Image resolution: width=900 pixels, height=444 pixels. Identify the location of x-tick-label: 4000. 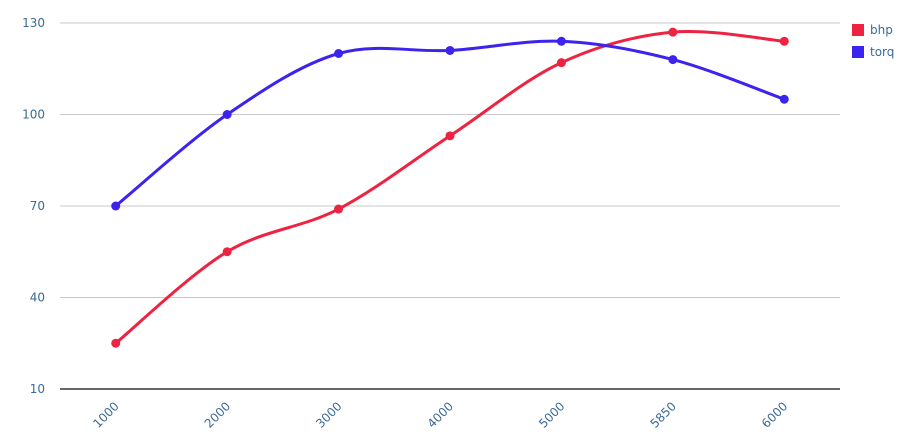
(440, 414).